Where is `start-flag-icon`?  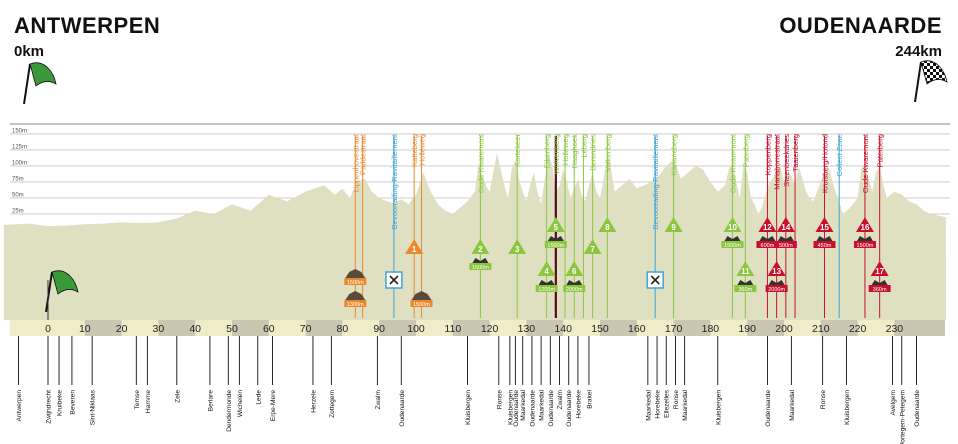
start-flag-icon is located at coordinates (40, 83).